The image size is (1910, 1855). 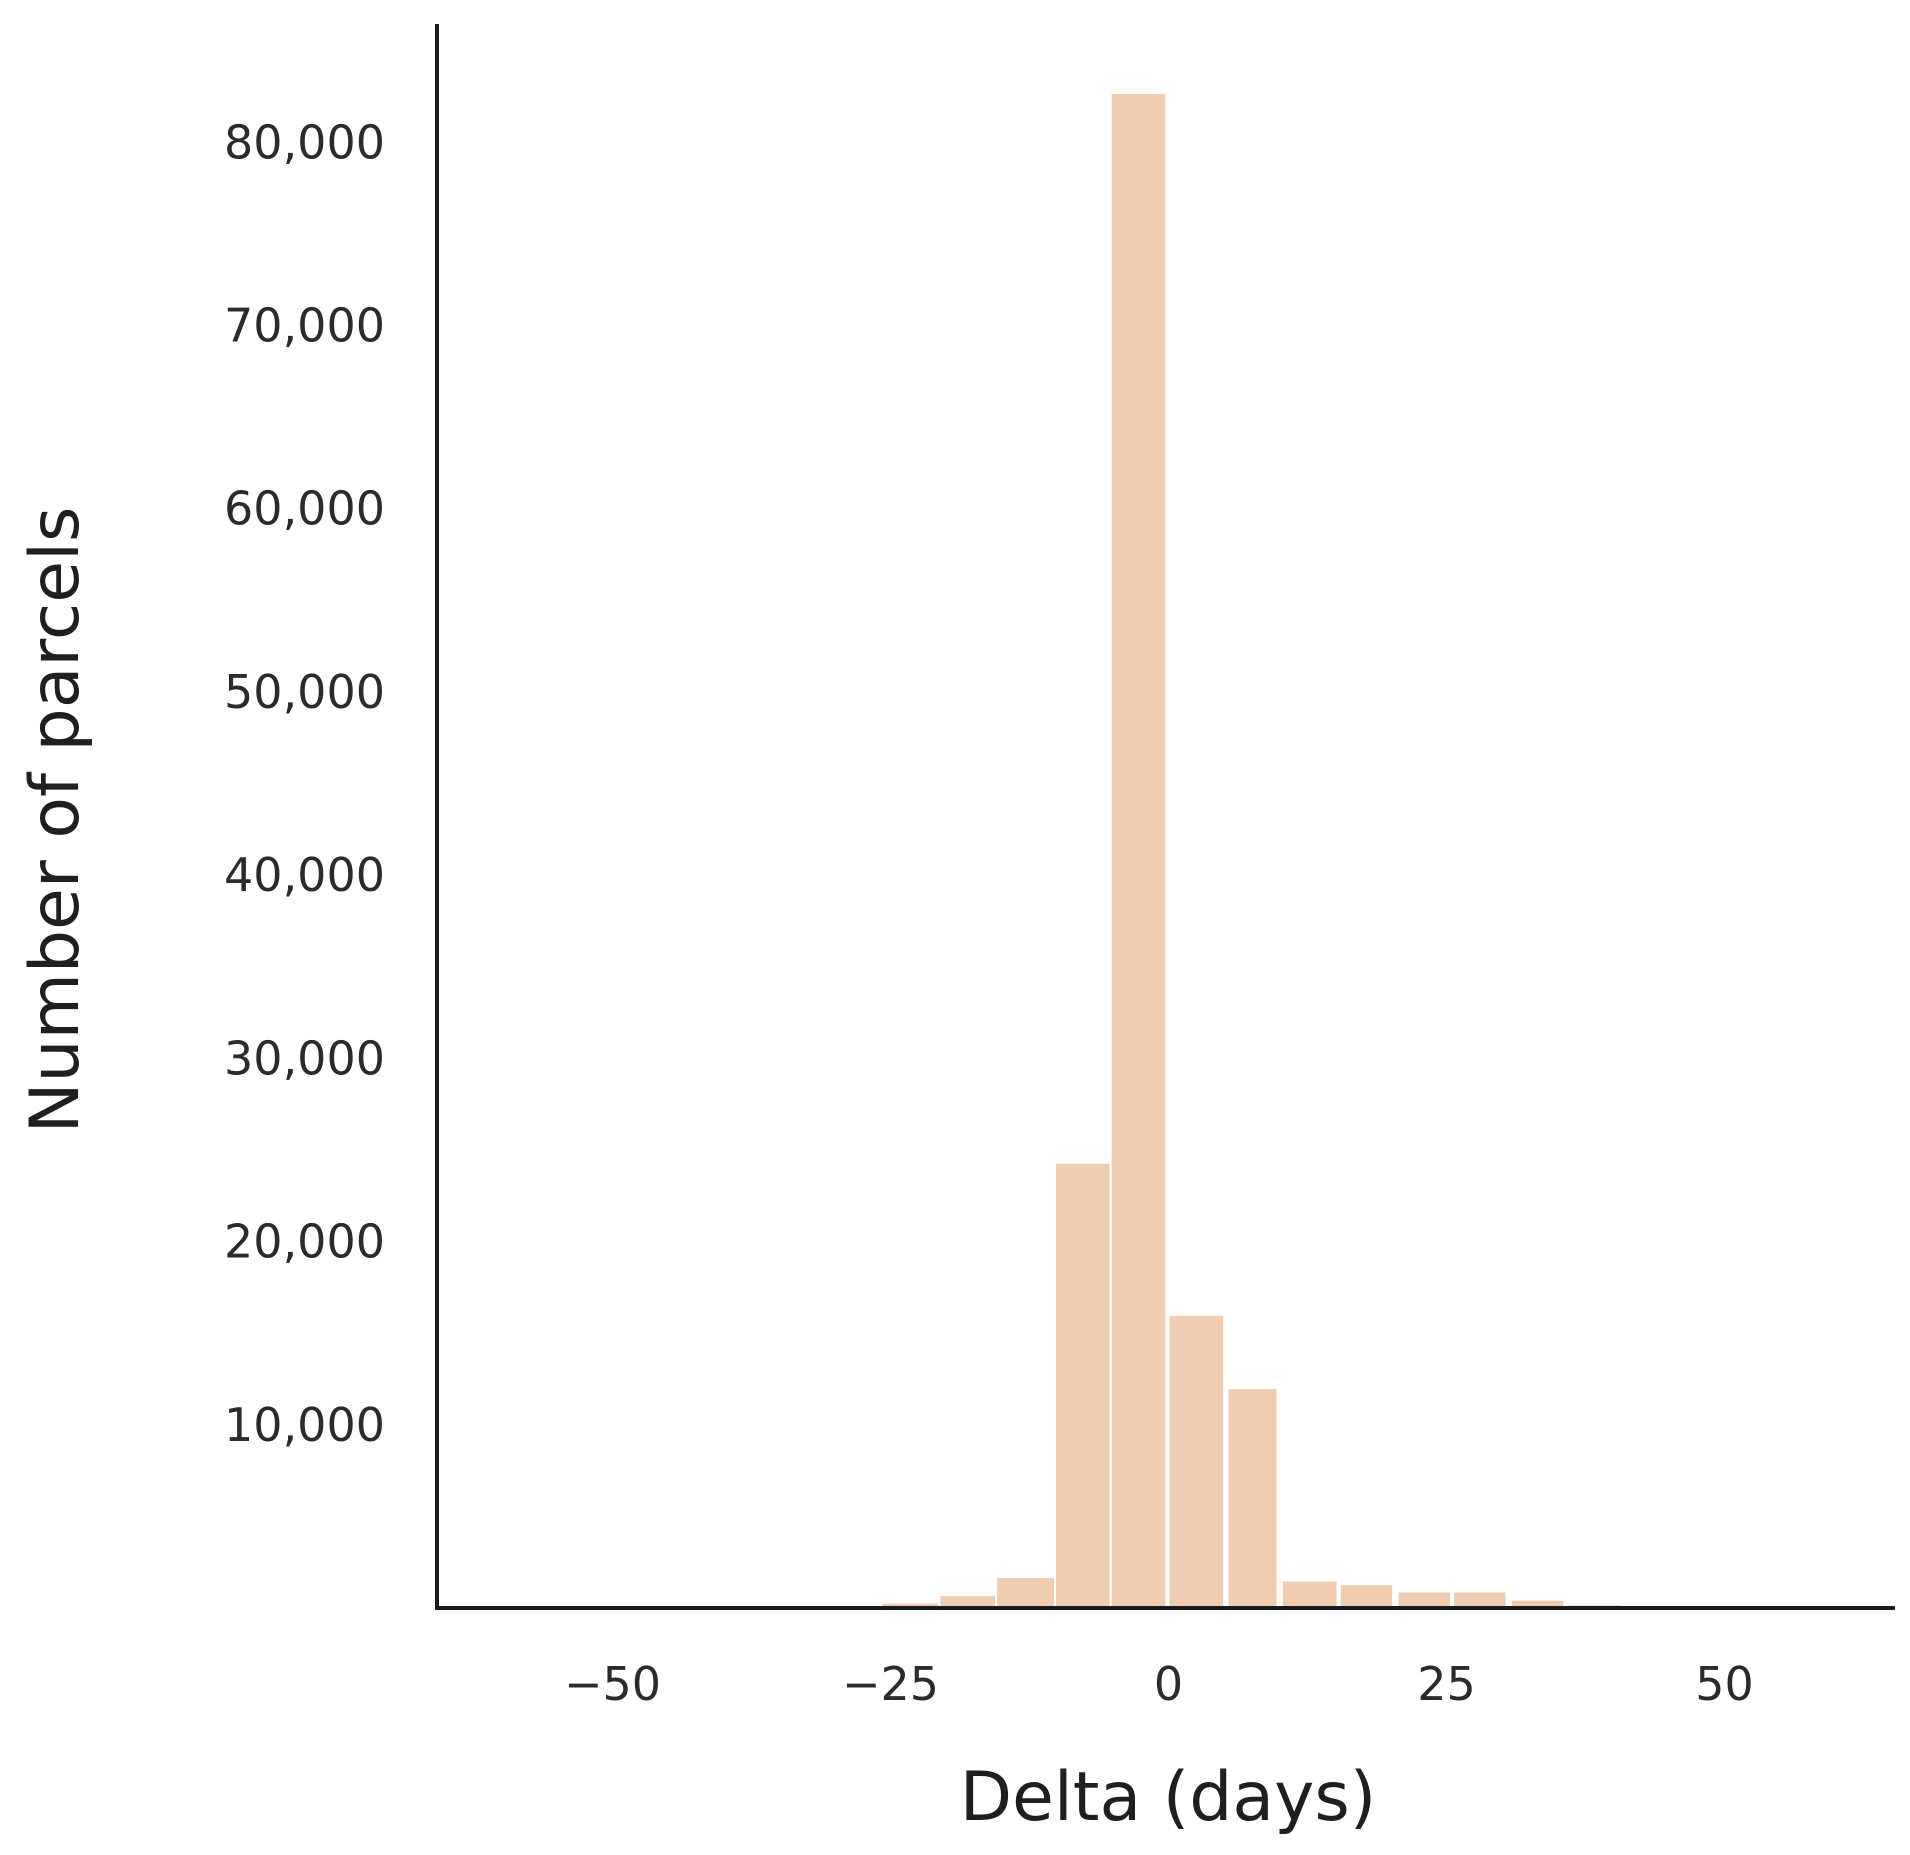 I want to click on x-tick-labels: −50 −25 0 25 50, so click(x=1159, y=1684).